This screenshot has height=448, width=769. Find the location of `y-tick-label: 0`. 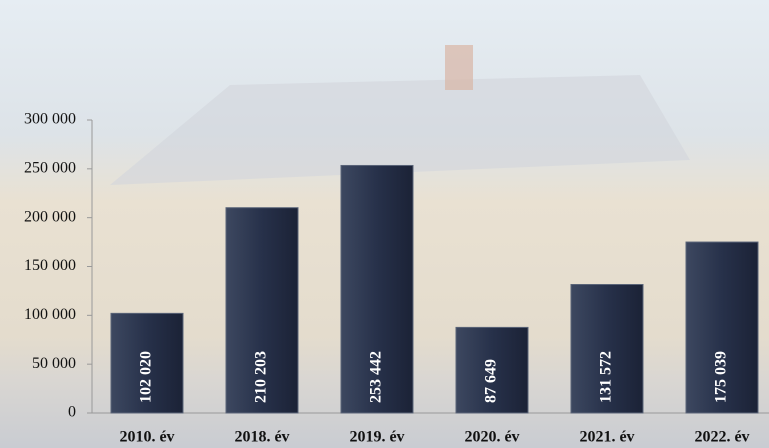

y-tick-label: 0 is located at coordinates (72, 412).